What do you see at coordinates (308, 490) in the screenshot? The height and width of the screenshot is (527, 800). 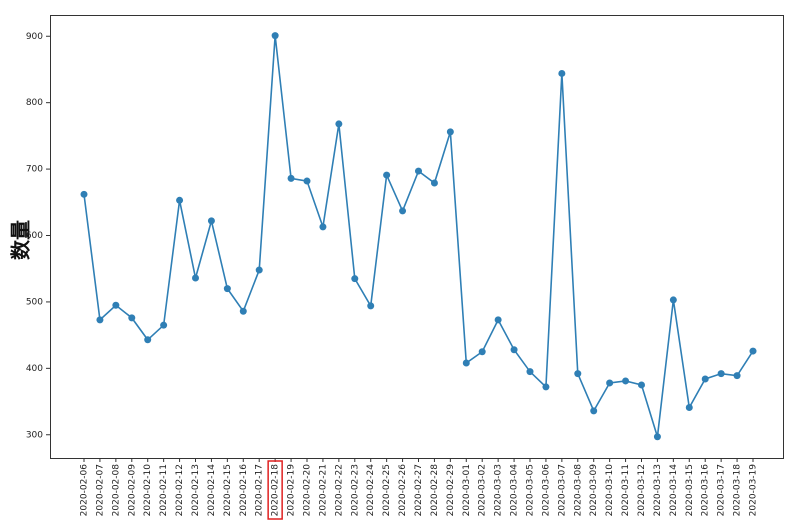 I see `x-tick-label: 2020-02-20` at bounding box center [308, 490].